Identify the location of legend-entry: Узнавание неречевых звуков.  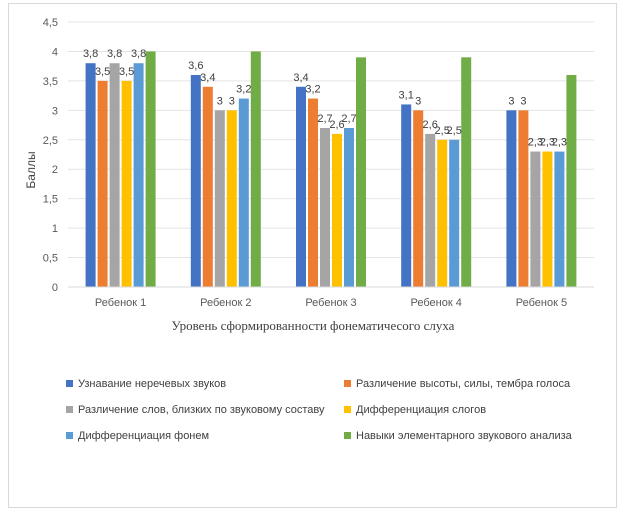
(152, 384).